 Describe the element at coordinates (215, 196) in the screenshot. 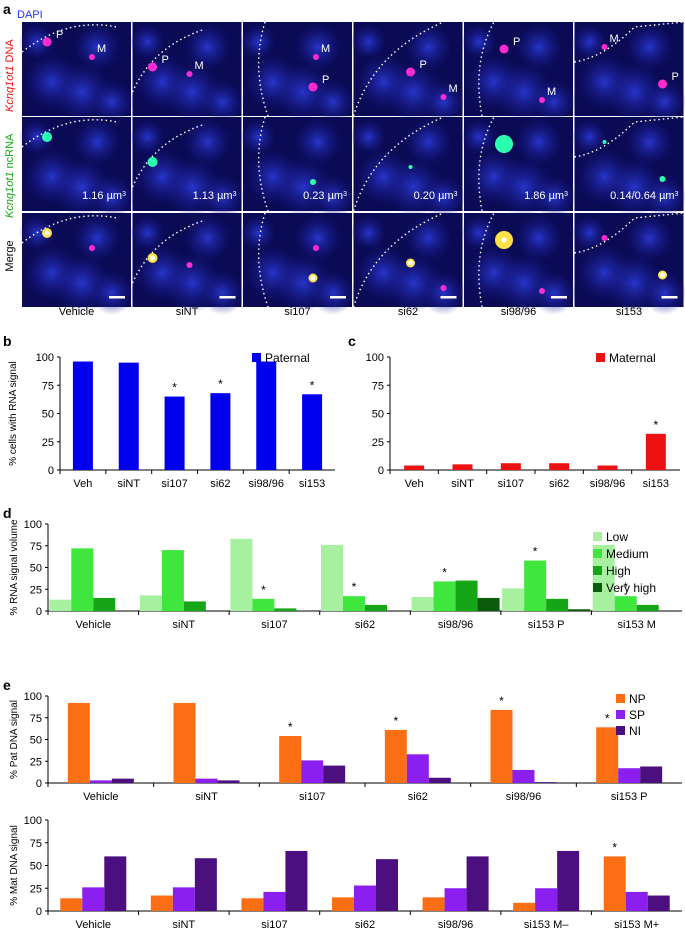

I see `rna-volume-label: 1.13 µm3` at that location.